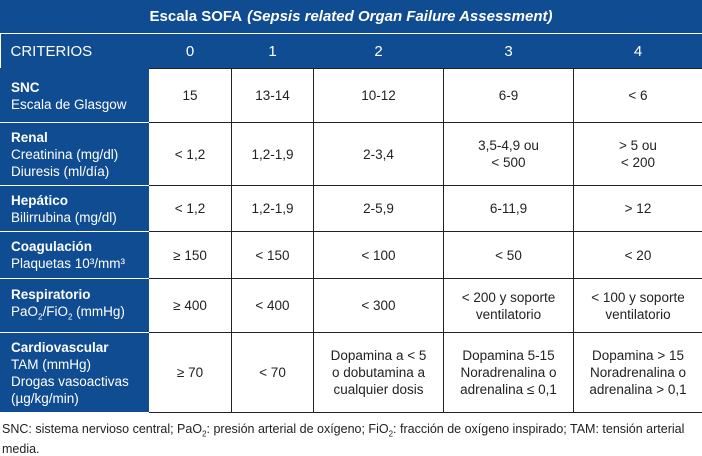  I want to click on sub-part: (mmHg), so click(98, 311).